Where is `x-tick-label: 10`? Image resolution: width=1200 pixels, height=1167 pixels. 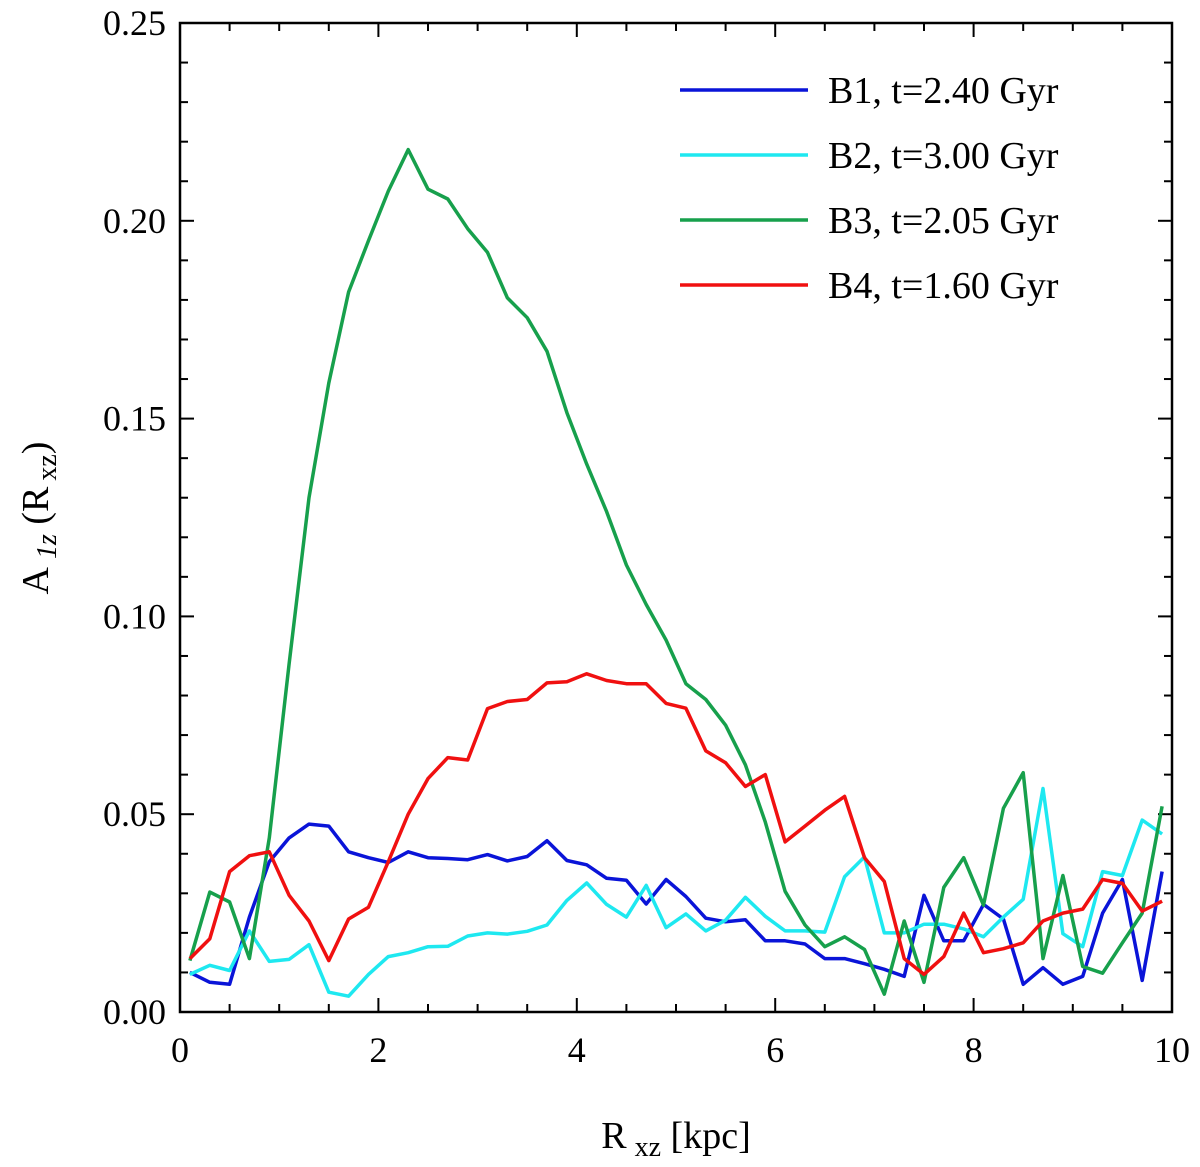
x-tick-label: 10 is located at coordinates (1172, 1050).